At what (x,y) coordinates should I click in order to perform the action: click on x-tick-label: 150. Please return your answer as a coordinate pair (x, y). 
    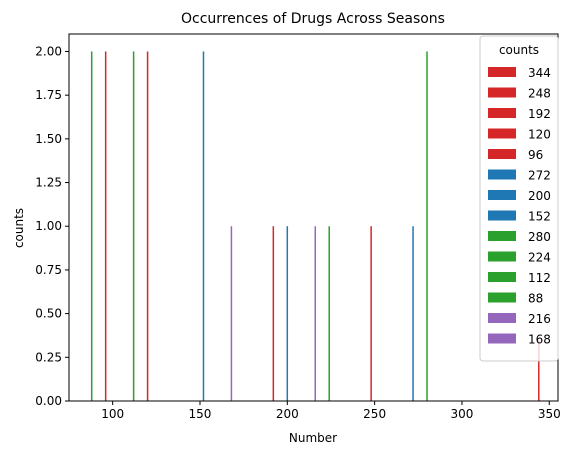
    Looking at the image, I should click on (200, 414).